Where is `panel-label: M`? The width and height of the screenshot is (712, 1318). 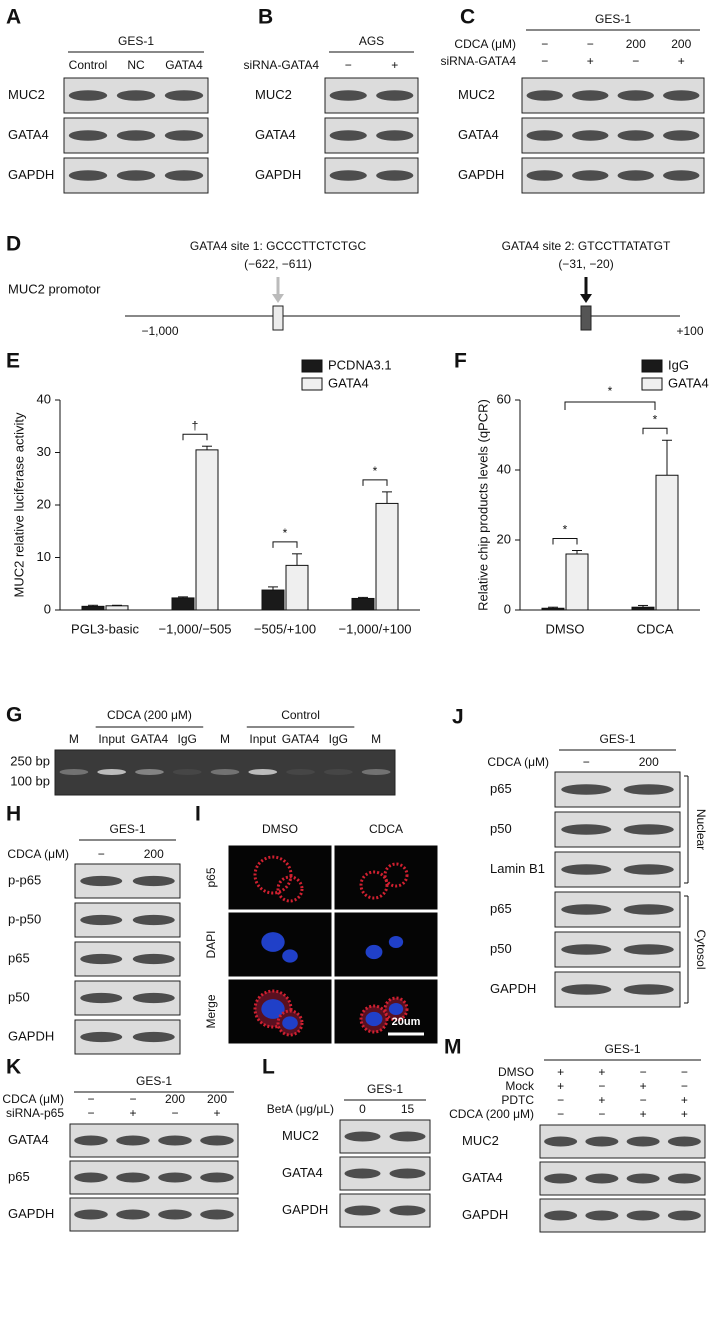 panel-label: M is located at coordinates (453, 1047).